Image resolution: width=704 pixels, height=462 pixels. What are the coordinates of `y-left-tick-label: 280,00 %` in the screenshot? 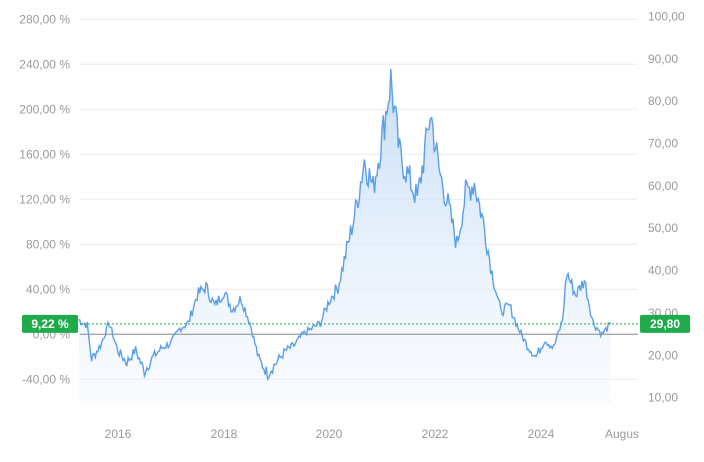 It's located at (44, 19).